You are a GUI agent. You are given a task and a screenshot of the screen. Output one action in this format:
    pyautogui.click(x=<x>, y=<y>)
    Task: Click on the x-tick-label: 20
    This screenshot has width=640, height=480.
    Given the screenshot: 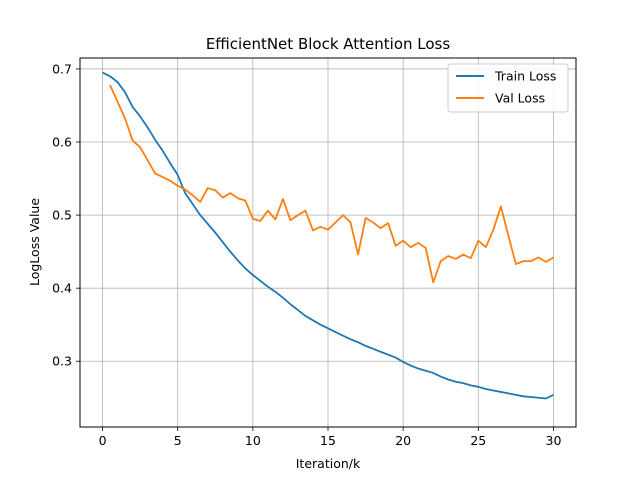 What is the action you would take?
    pyautogui.click(x=403, y=440)
    